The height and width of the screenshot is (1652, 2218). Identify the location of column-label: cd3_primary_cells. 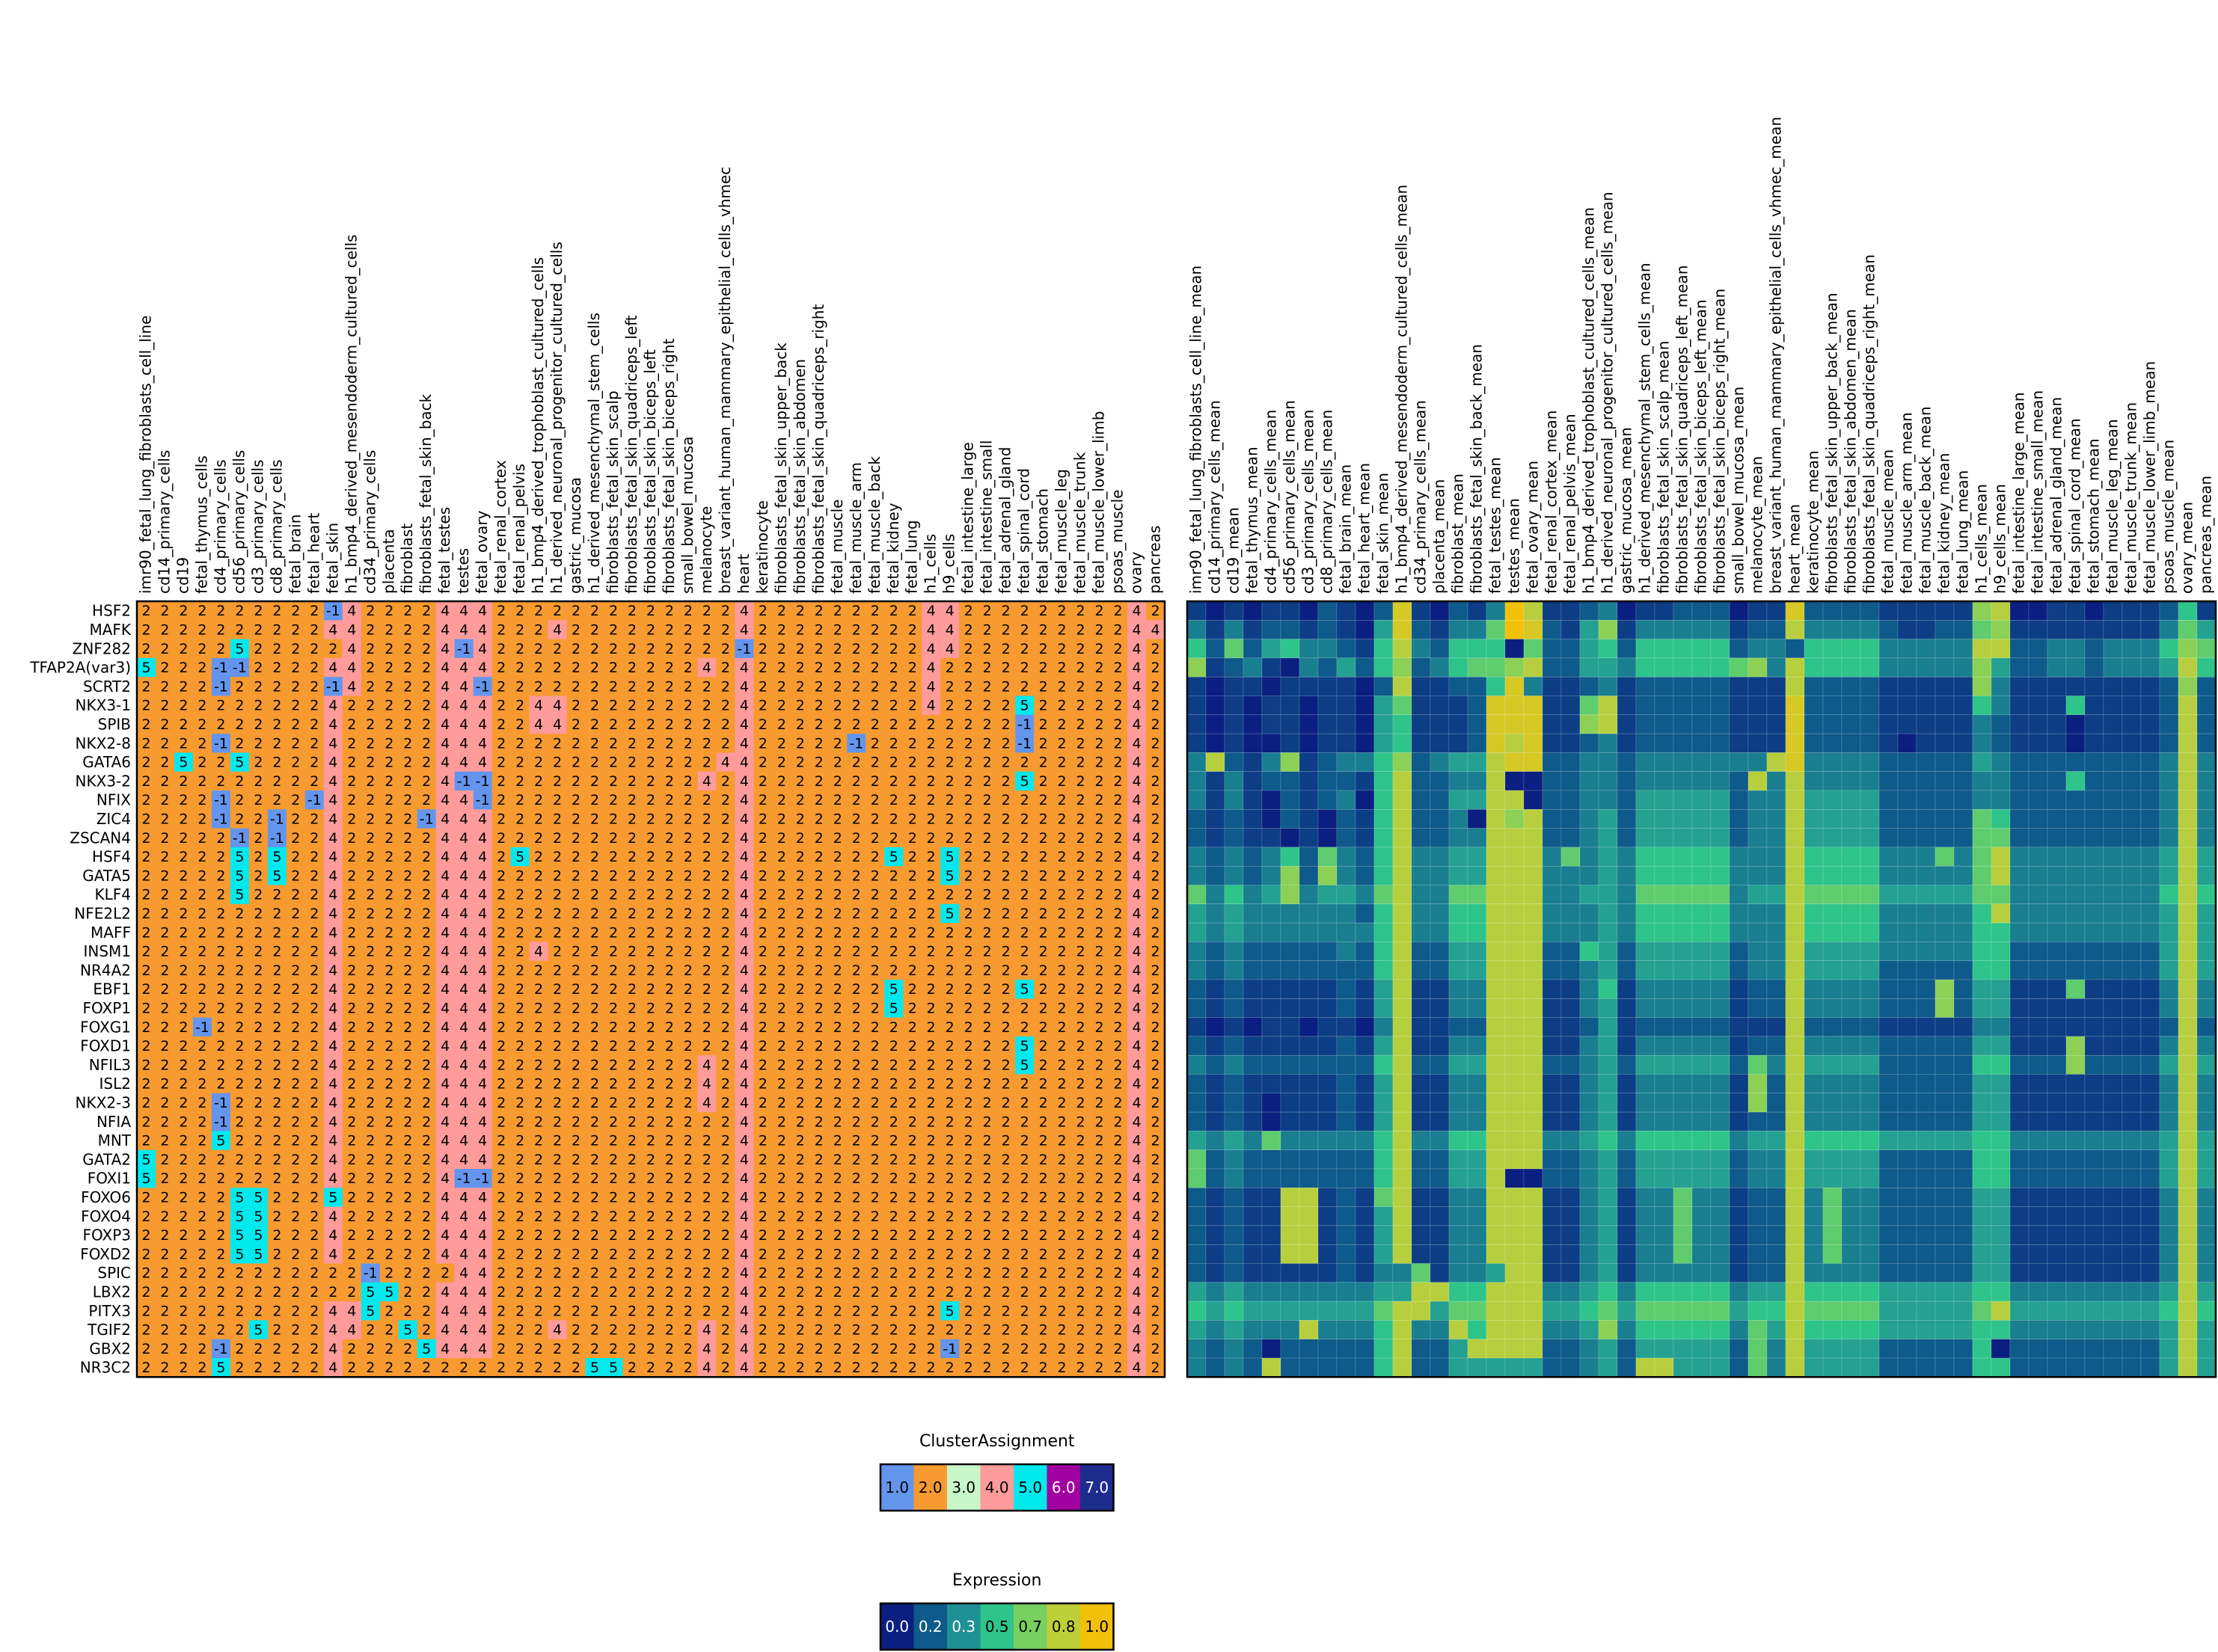
(257, 526).